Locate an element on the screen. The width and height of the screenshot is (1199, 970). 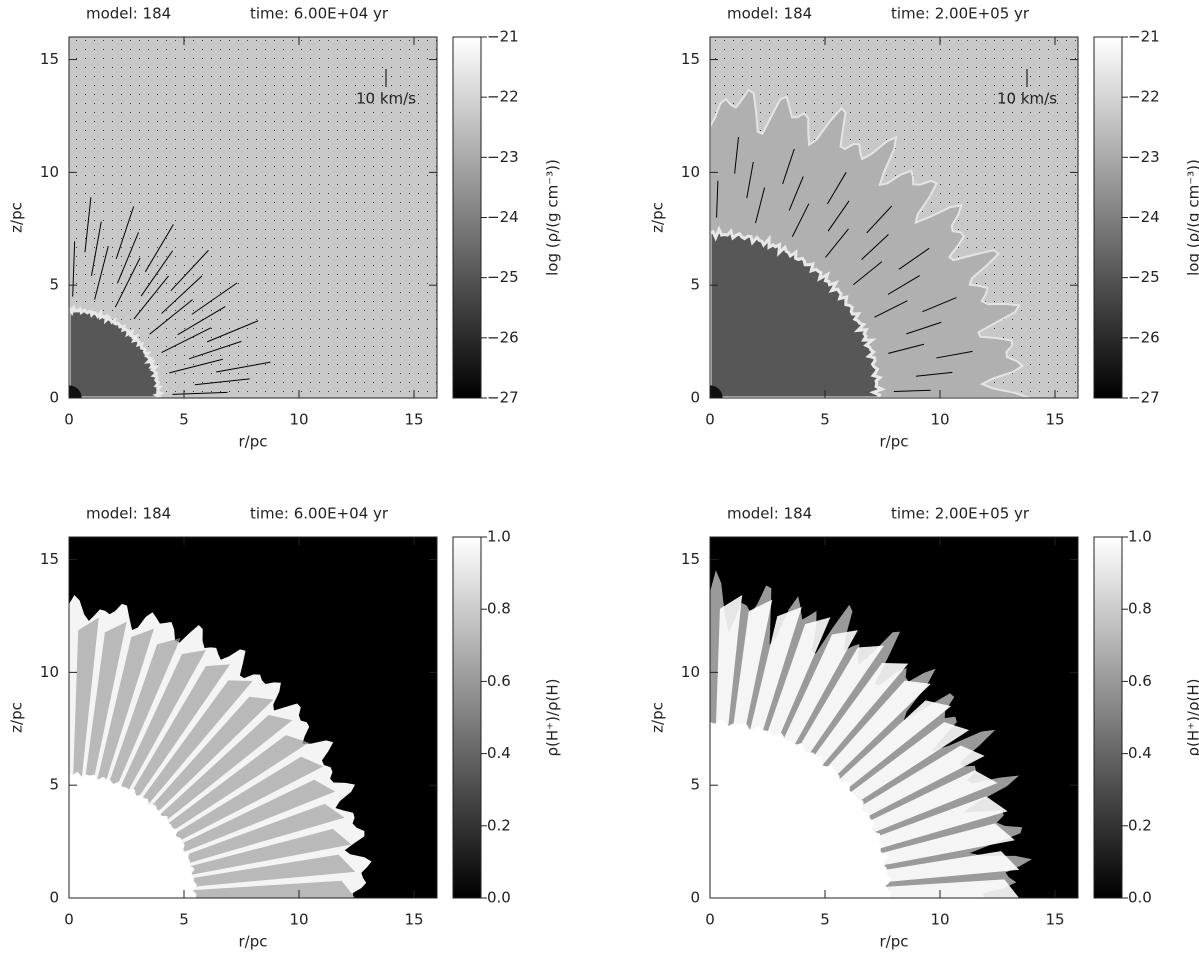
panel-subtitle: time: 2.00E+05 yr is located at coordinates (960, 514).